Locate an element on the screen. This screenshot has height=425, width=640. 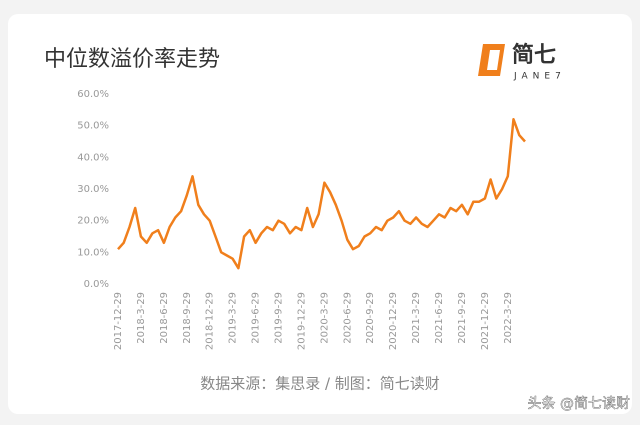
x-tick-label: 2020-6-29 is located at coordinates (347, 318).